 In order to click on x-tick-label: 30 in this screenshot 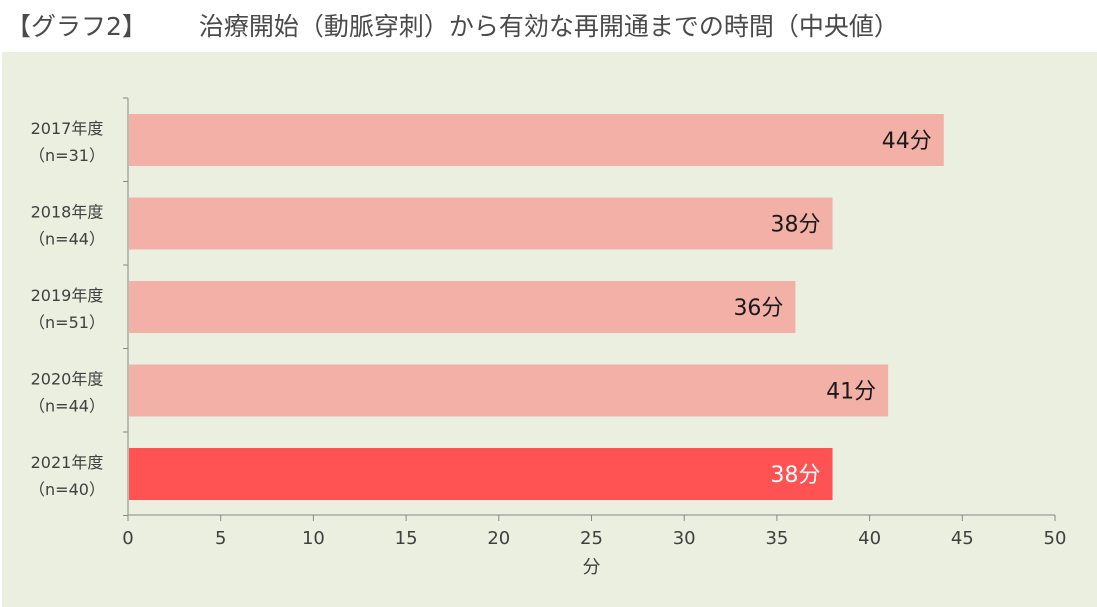, I will do `click(684, 538)`.